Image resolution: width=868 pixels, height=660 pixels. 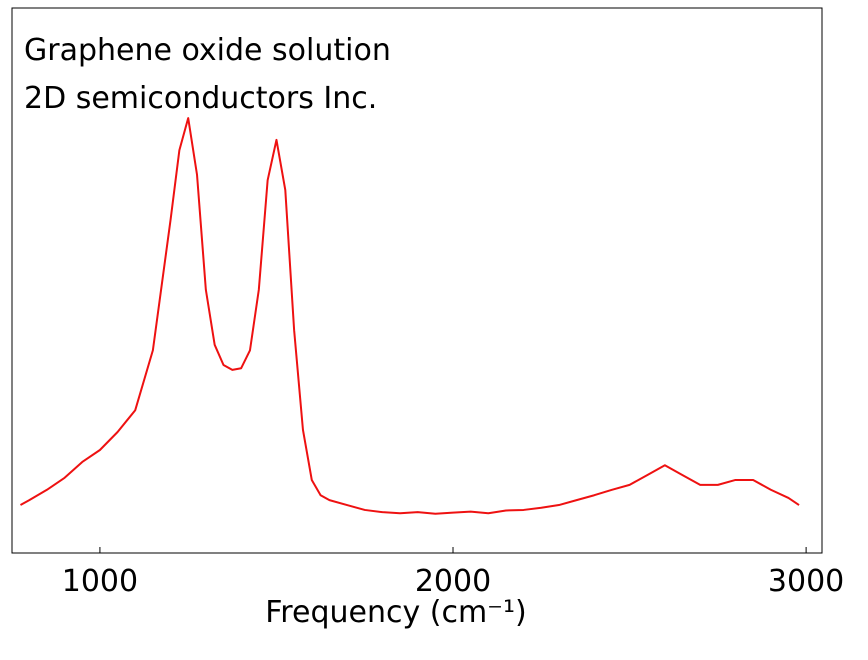 What do you see at coordinates (453, 581) in the screenshot?
I see `x-tick-label: 2000` at bounding box center [453, 581].